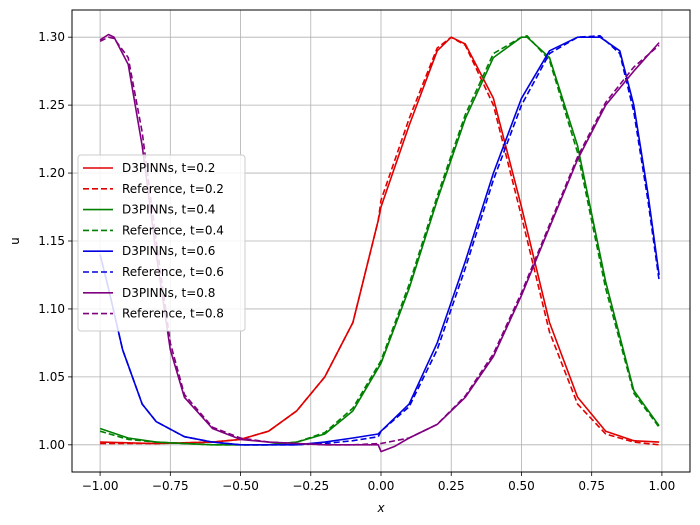 The image size is (700, 525). What do you see at coordinates (591, 486) in the screenshot?
I see `x-tick-label: 0.75` at bounding box center [591, 486].